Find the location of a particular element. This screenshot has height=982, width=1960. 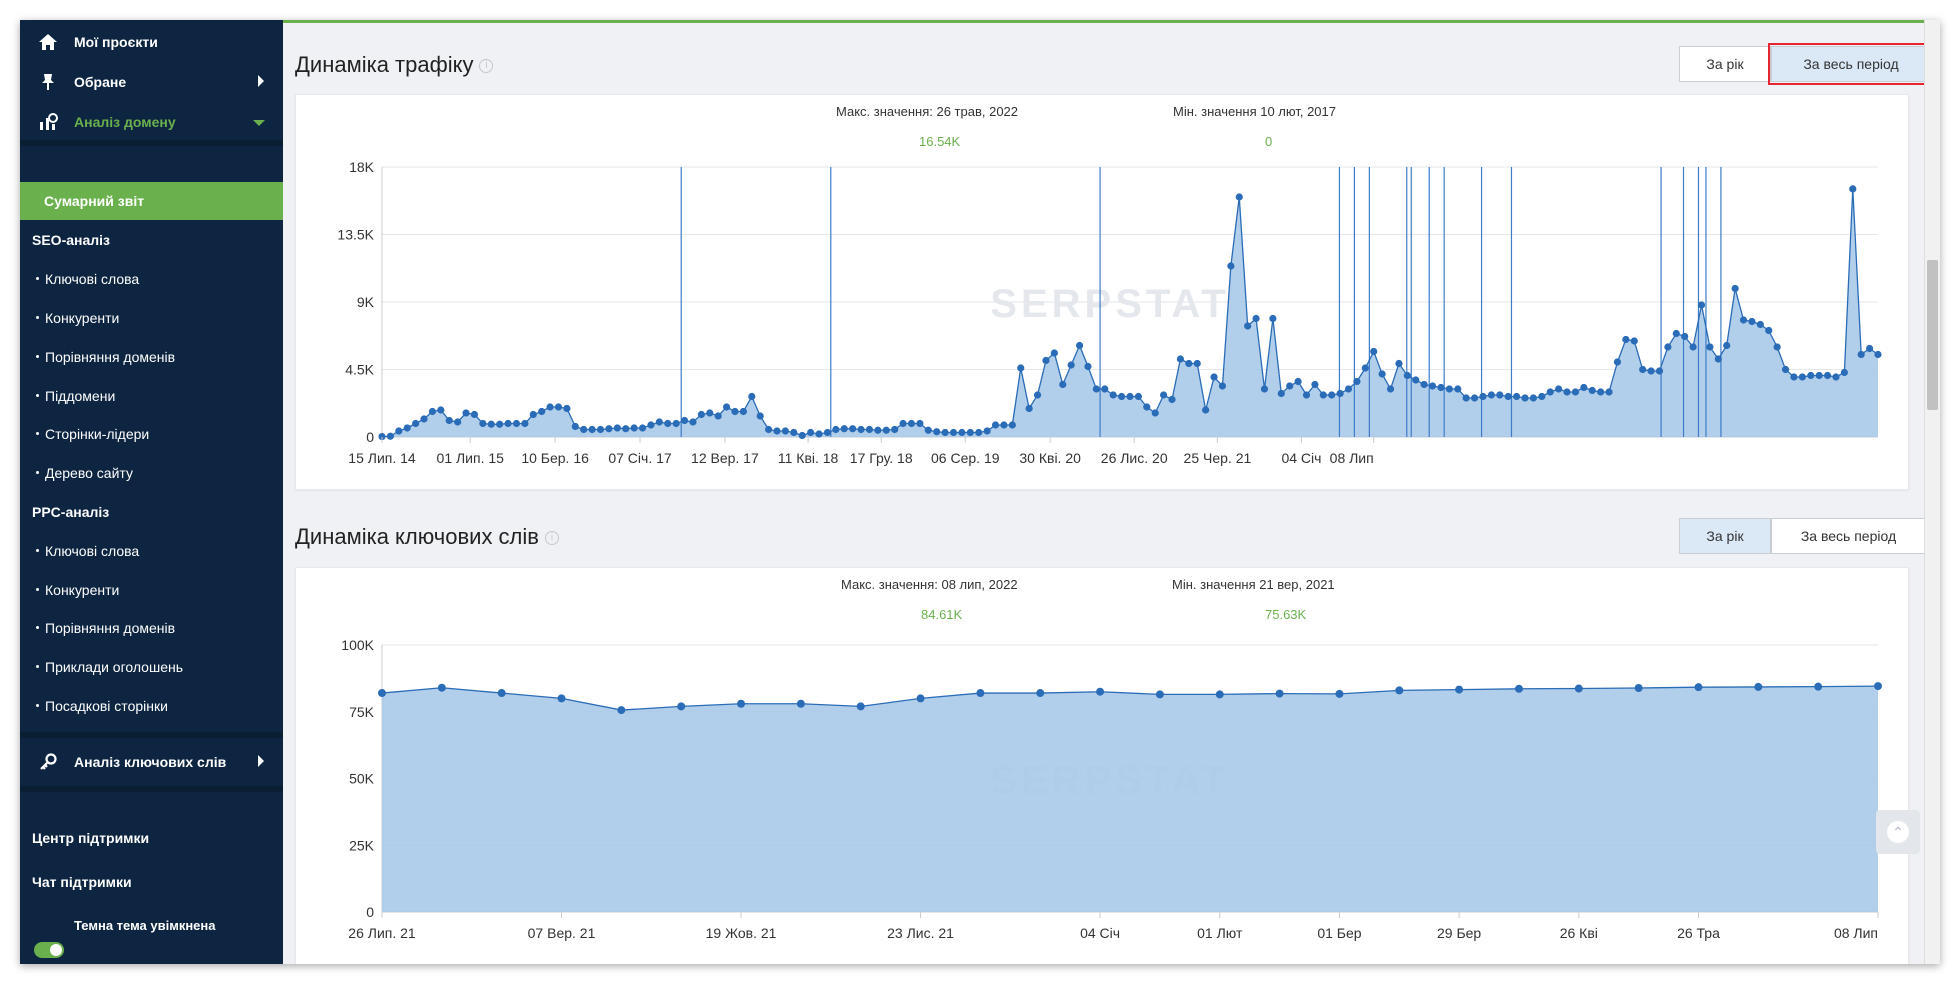

x-tick-label: 04 Січ is located at coordinates (1100, 933).